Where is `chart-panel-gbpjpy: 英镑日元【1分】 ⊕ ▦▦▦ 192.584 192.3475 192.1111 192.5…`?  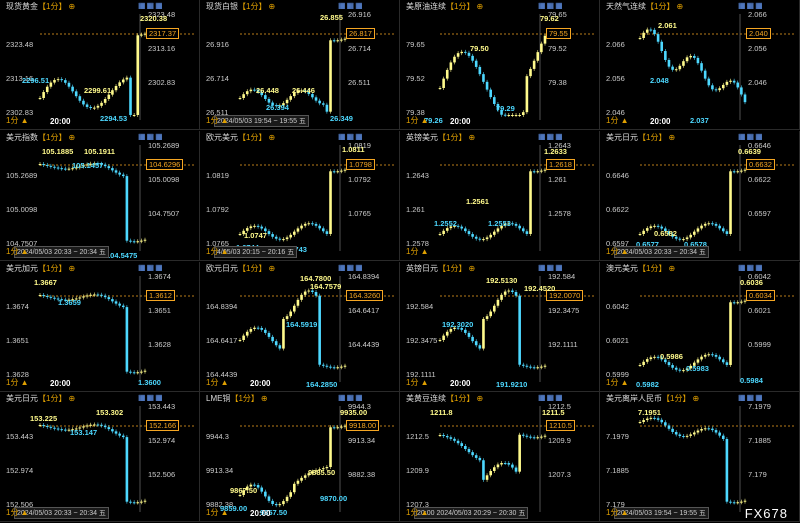 chart-panel-gbpjpy: 英镑日元【1分】 ⊕ ▦▦▦ 192.584 192.3475 192.1111 192.5… is located at coordinates (500, 326).